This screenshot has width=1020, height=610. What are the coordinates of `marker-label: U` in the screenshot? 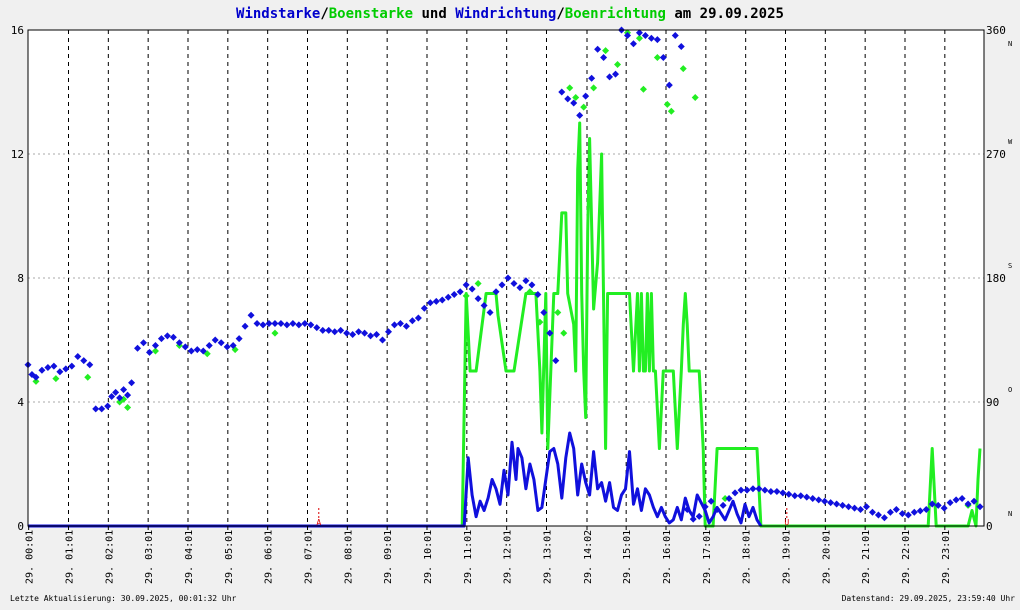 It's located at (786, 522).